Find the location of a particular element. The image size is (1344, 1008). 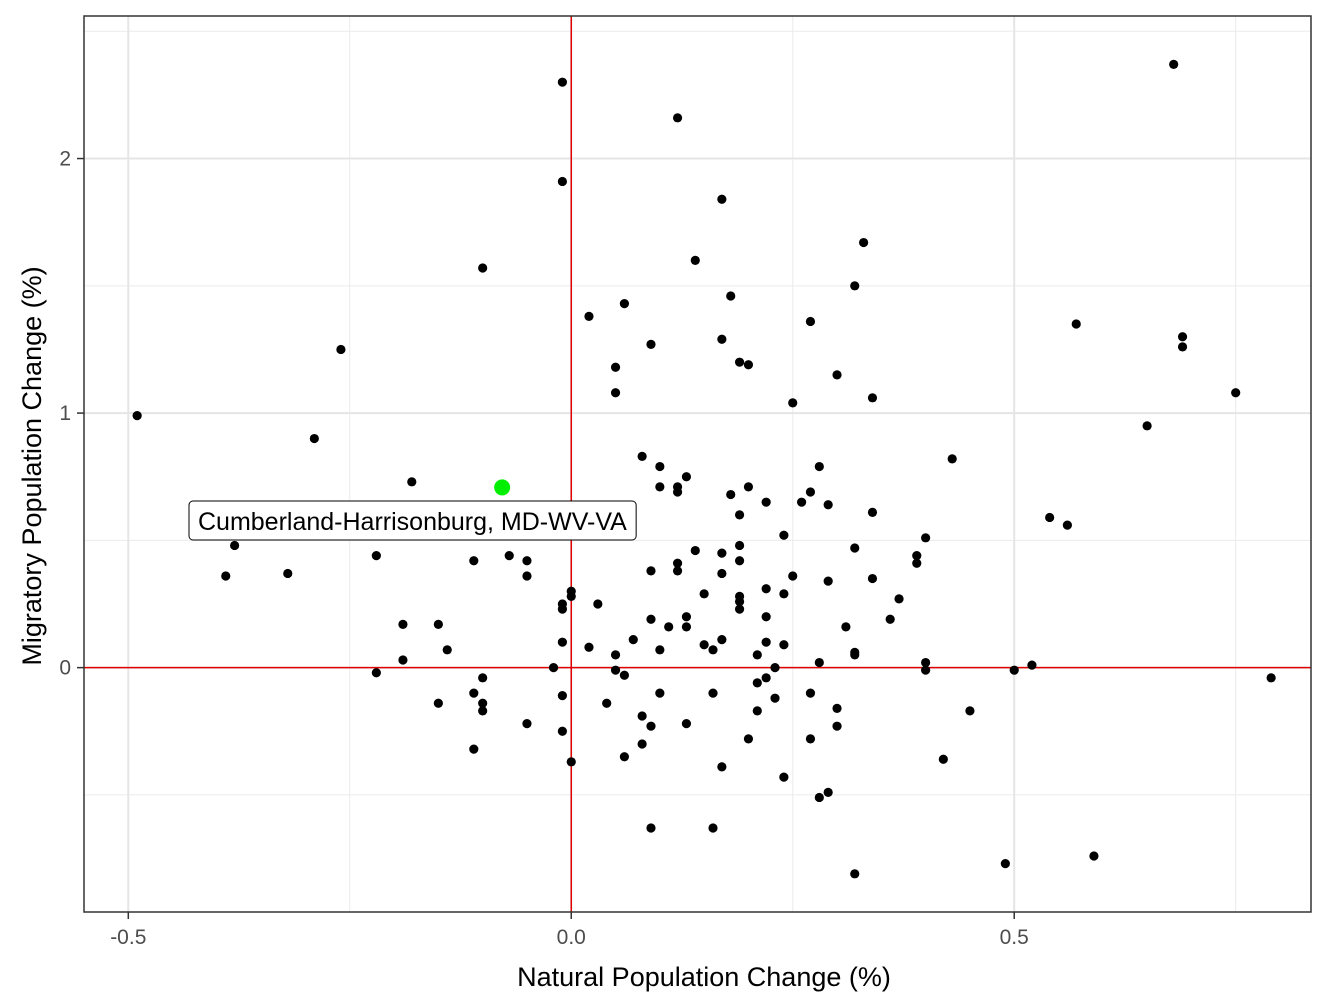

x-tick-label-0: -0.5 is located at coordinates (128, 937).